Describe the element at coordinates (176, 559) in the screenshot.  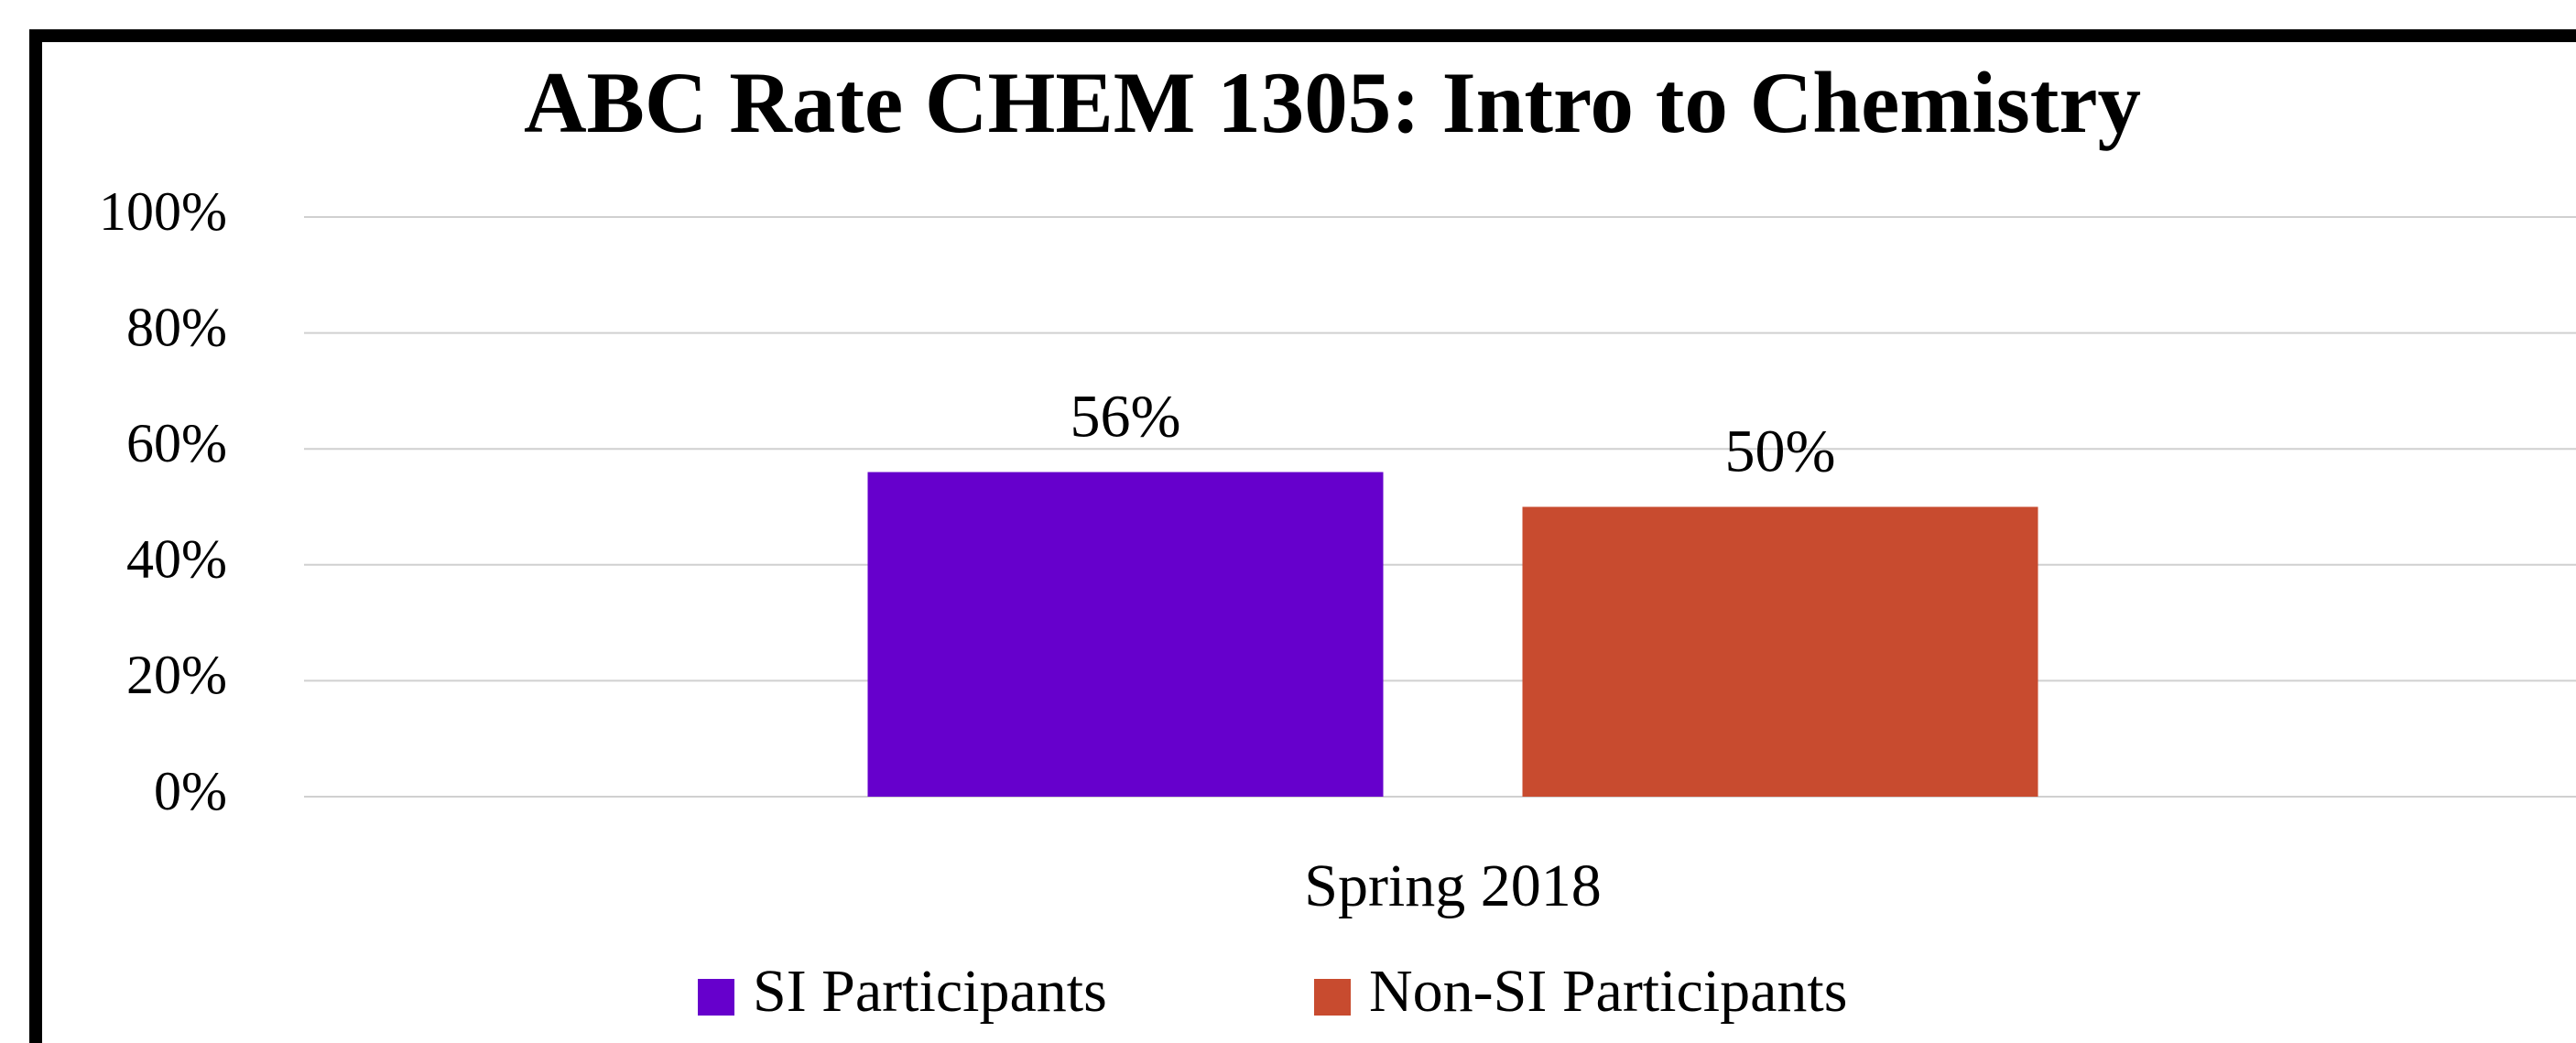
I see `y-tick-label: 40%` at that location.